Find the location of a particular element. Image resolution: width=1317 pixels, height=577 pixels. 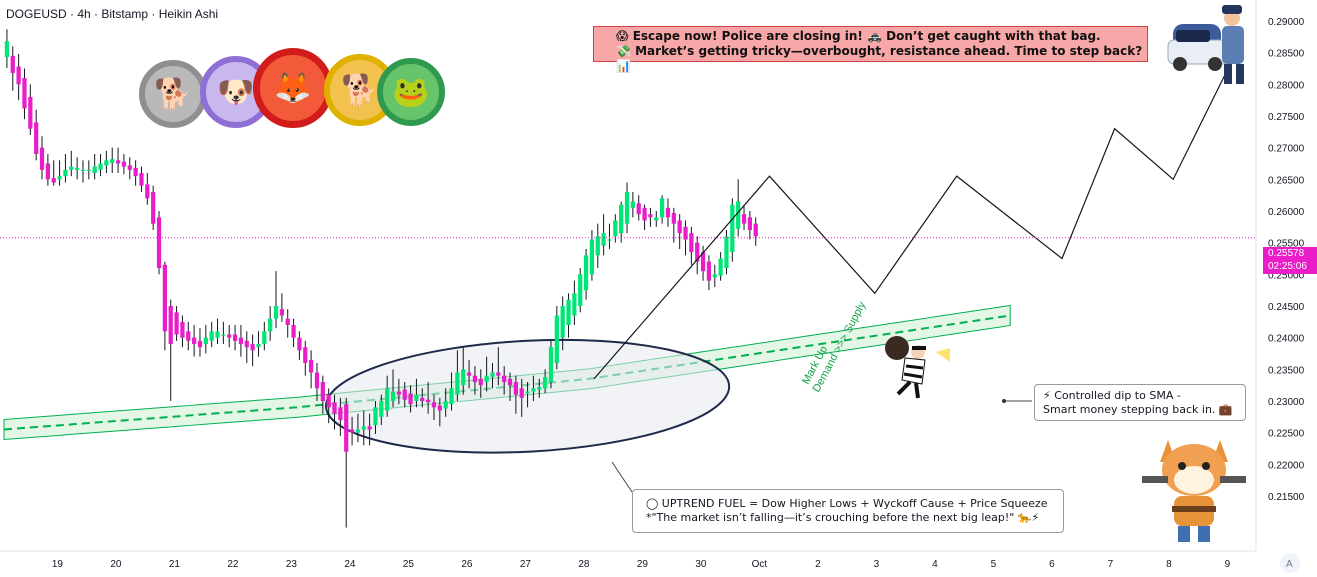

price-tick-label: 0.23000 is located at coordinates (1286, 402).